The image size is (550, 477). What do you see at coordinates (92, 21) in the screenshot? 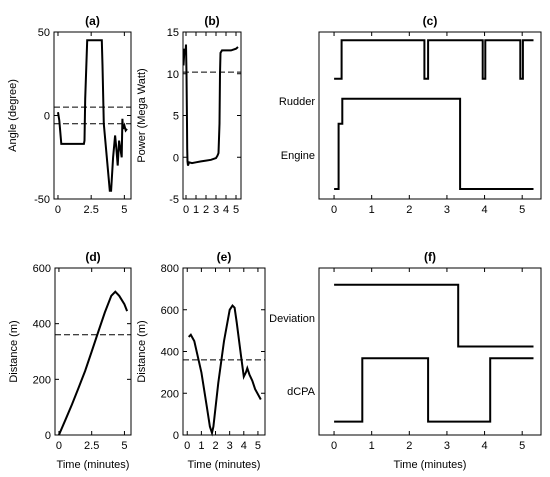
I see `panel-title: (a)` at bounding box center [92, 21].